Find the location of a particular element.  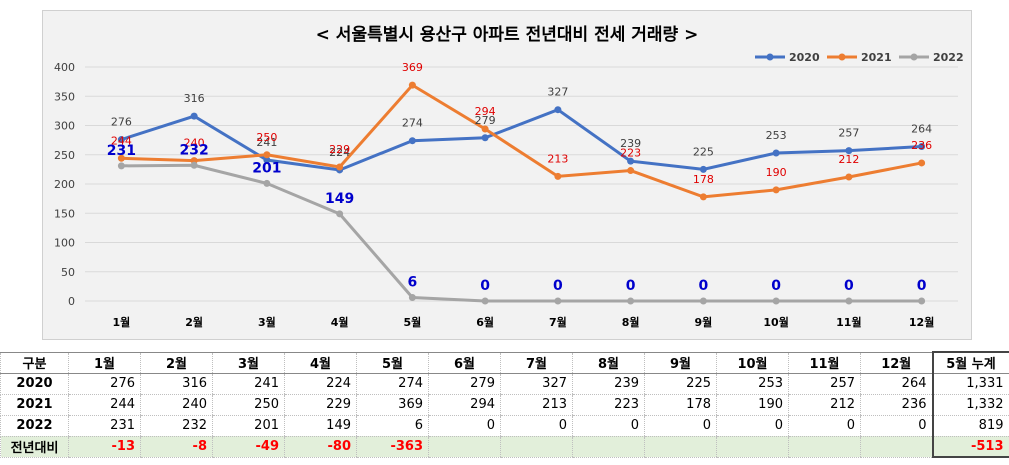

data-label-2021: 223 is located at coordinates (630, 153).